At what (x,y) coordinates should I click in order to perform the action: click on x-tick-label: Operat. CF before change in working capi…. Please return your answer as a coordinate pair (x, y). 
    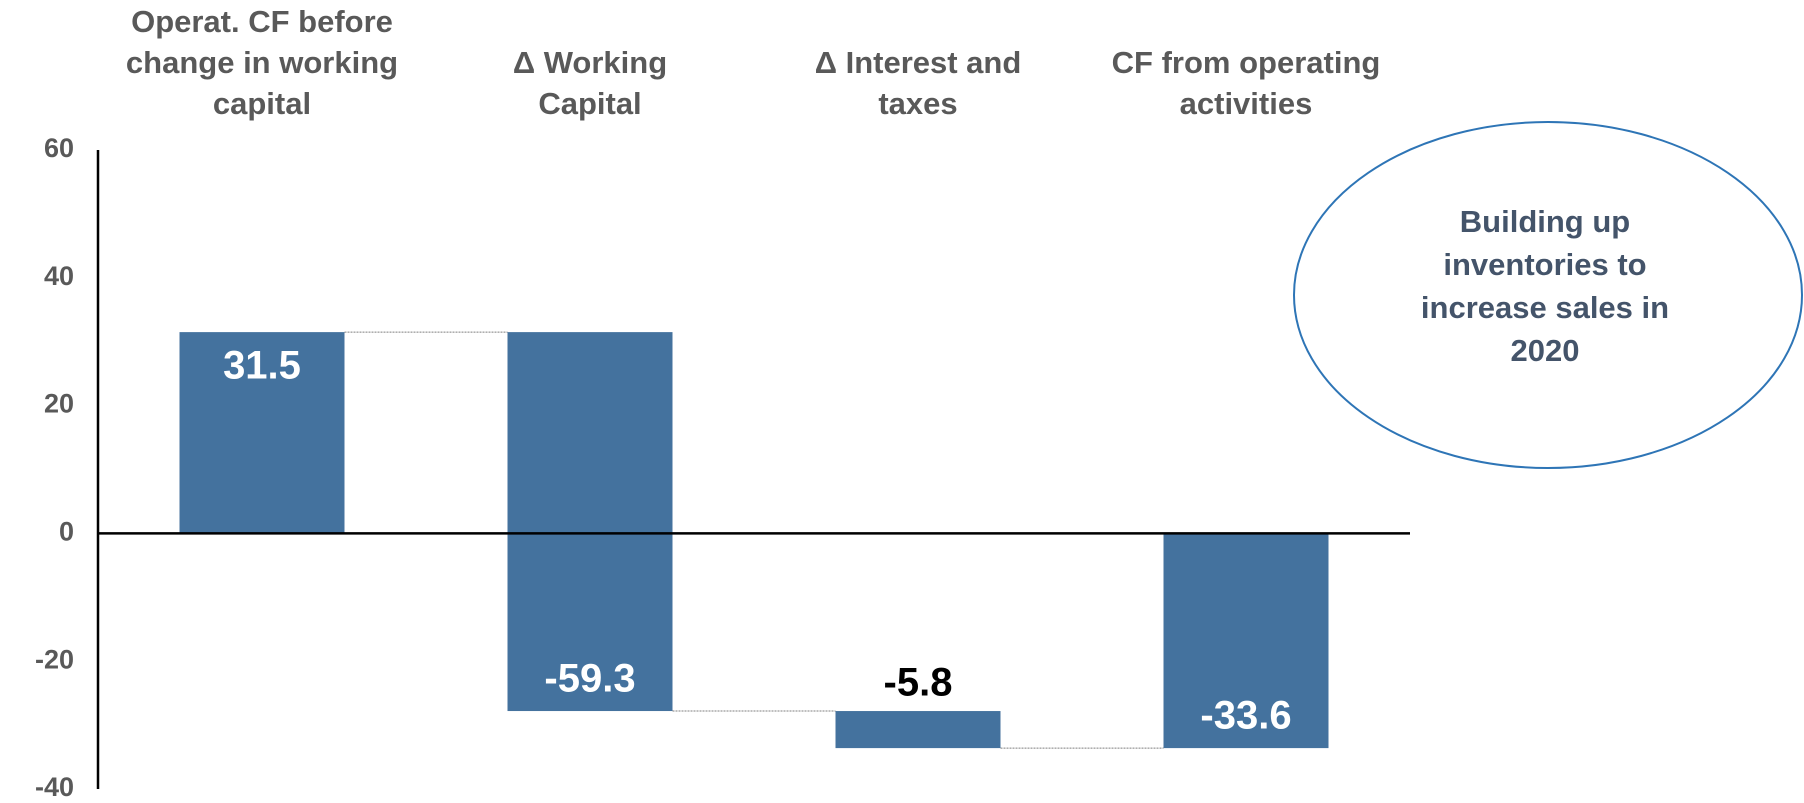
    Looking at the image, I should click on (262, 62).